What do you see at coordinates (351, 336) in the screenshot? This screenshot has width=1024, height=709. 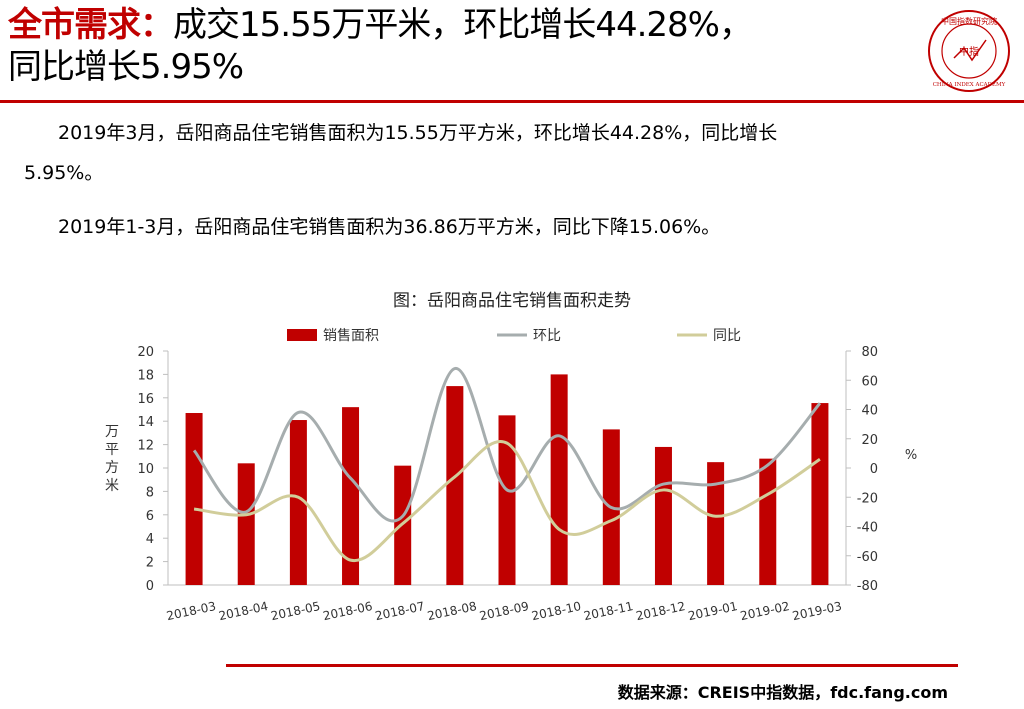 I see `legend-label: 销售面积` at bounding box center [351, 336].